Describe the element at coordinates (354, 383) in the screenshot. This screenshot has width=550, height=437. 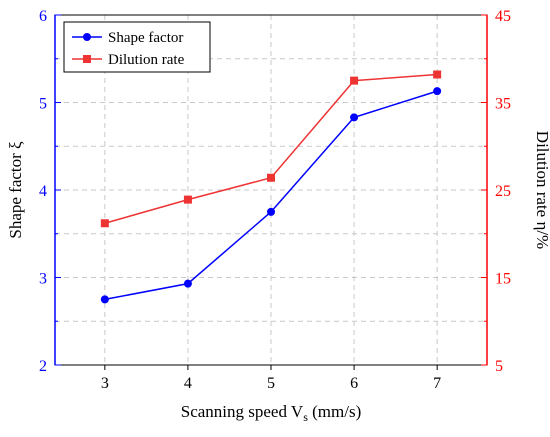
I see `x-tick-label: 6` at that location.